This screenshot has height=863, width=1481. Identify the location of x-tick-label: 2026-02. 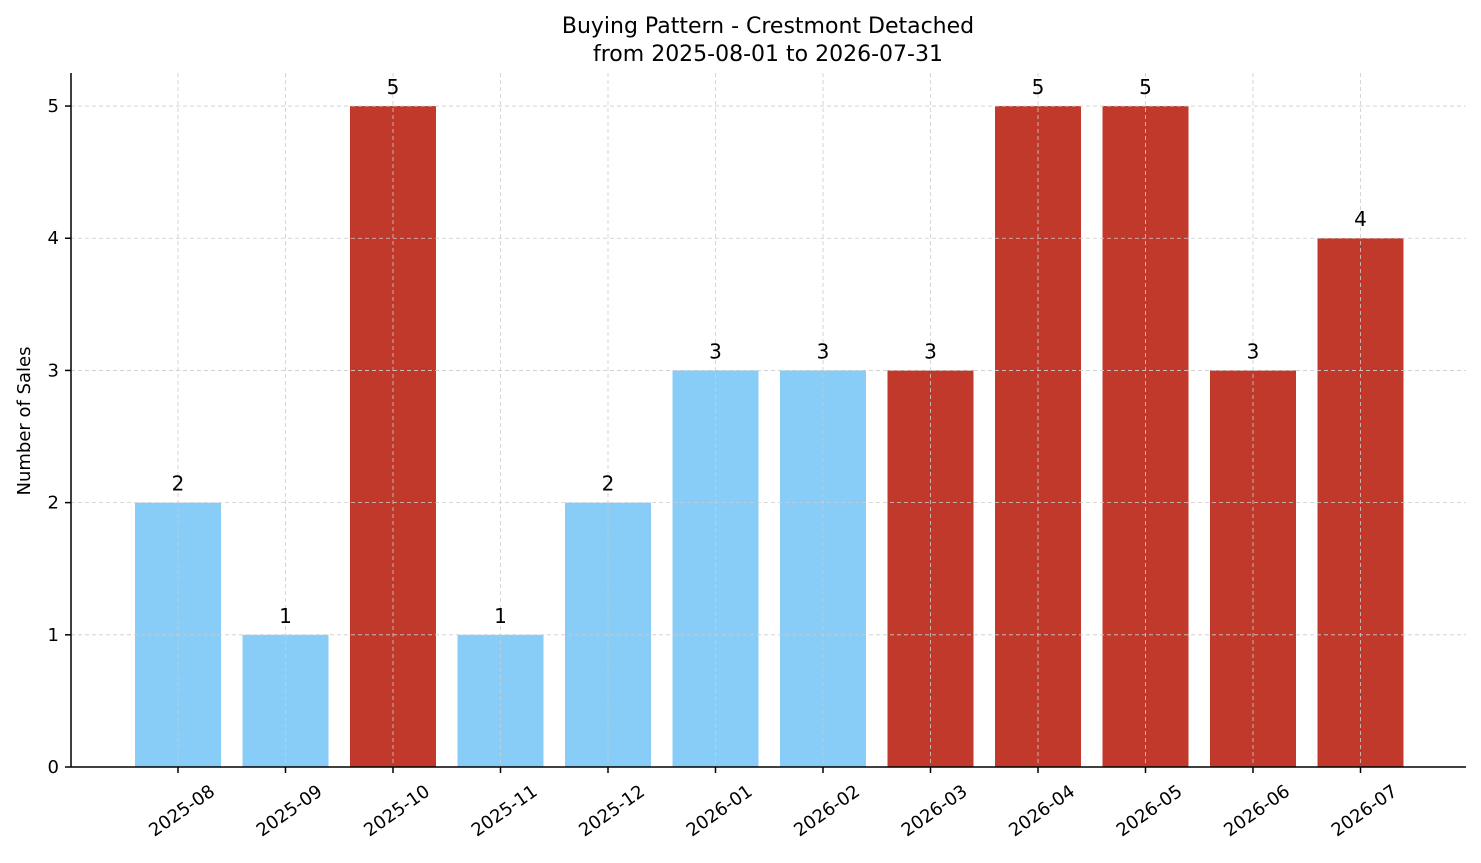
(827, 811).